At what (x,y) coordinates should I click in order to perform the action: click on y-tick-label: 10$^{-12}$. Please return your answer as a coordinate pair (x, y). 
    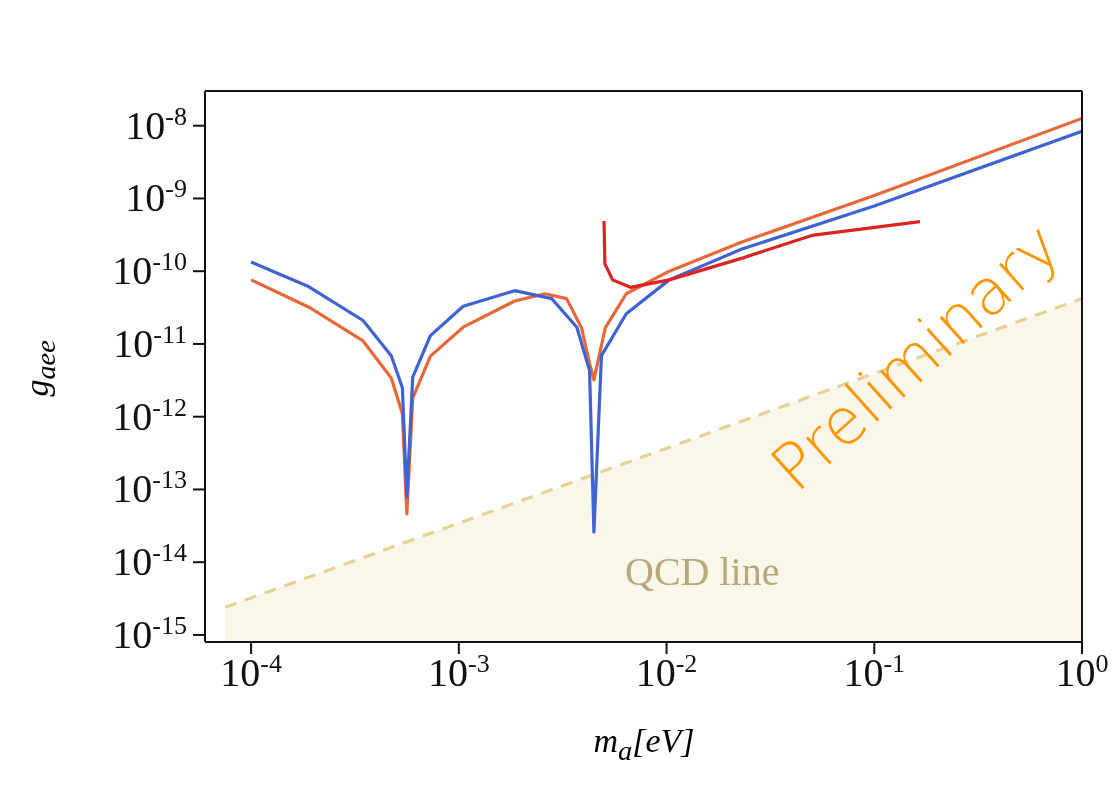
    Looking at the image, I should click on (149, 415).